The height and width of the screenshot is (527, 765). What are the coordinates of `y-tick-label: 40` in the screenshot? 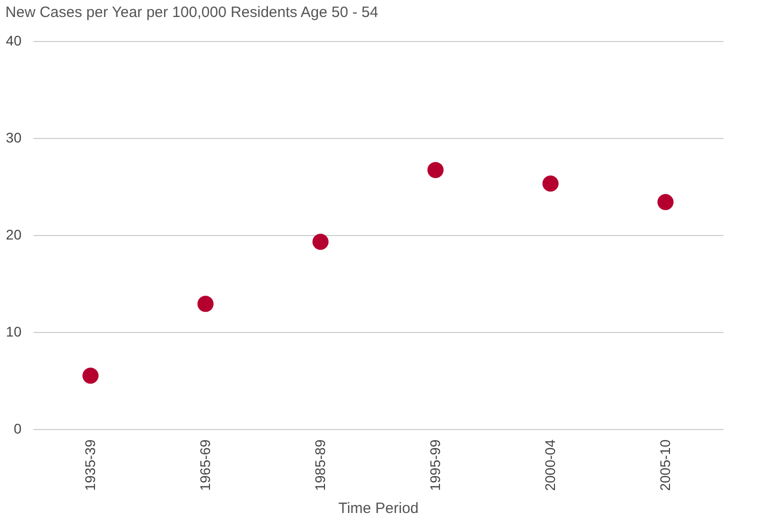 It's located at (14, 40).